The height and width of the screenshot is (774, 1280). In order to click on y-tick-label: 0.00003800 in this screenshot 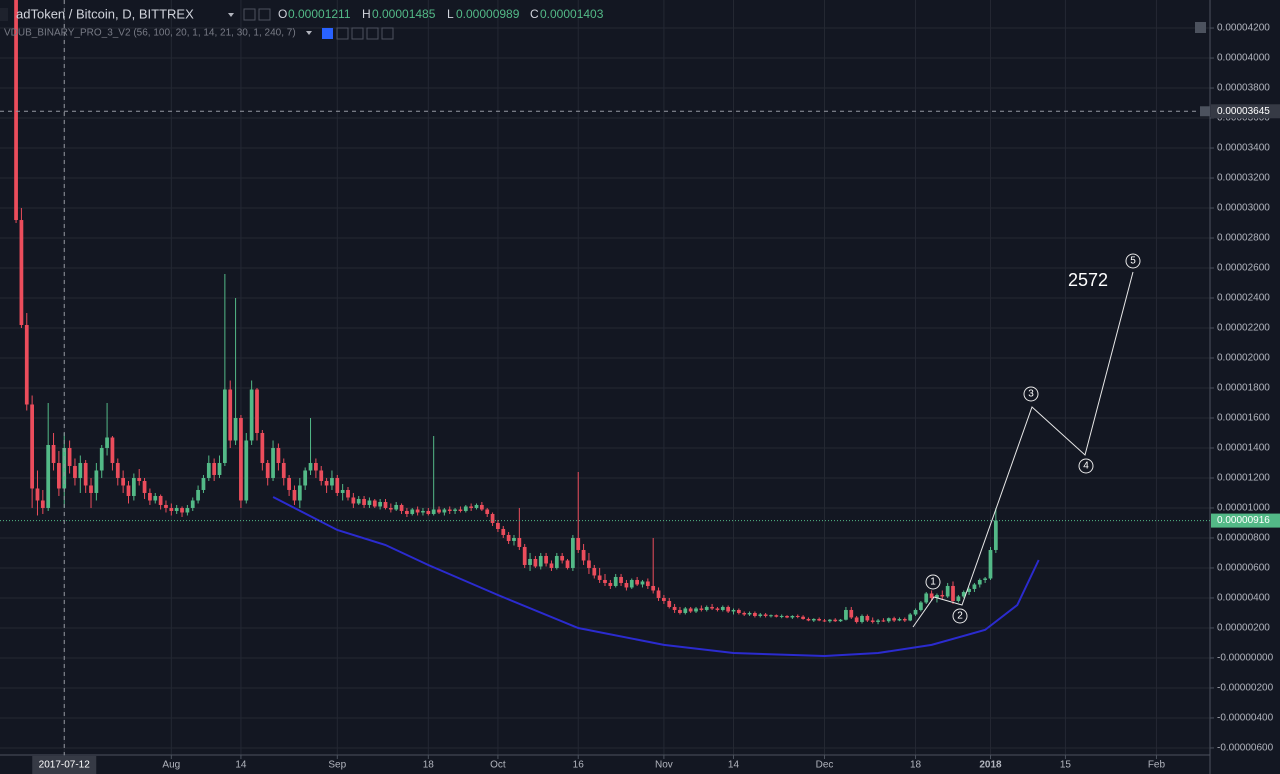, I will do `click(1243, 88)`.